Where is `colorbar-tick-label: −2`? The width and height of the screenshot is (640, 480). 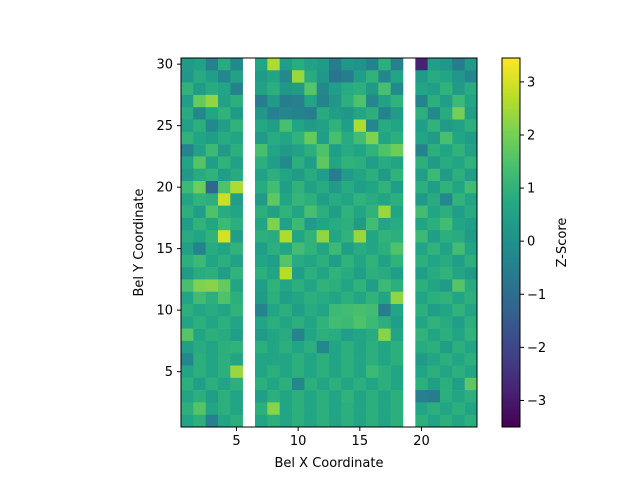
colorbar-tick-label: −2 is located at coordinates (536, 348).